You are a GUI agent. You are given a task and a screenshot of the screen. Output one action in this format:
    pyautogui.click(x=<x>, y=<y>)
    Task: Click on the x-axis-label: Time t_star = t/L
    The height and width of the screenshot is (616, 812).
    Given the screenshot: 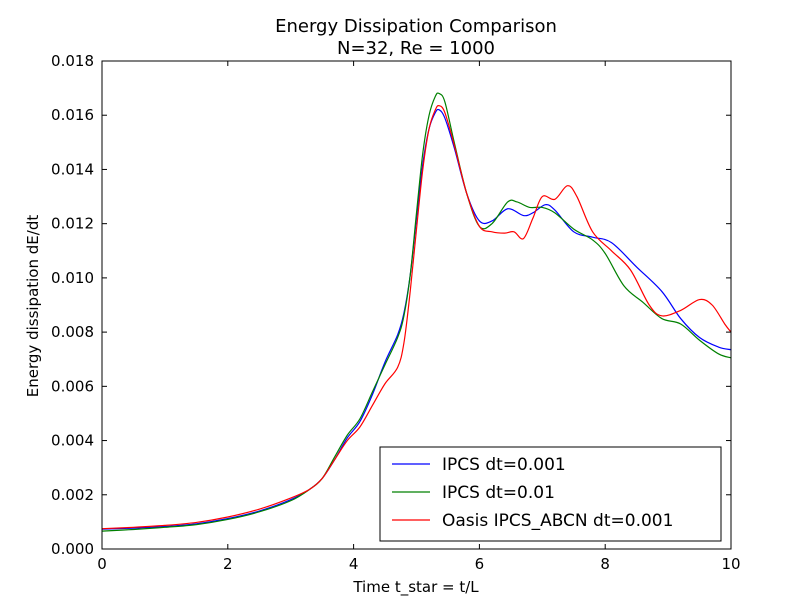 What is the action you would take?
    pyautogui.click(x=415, y=587)
    